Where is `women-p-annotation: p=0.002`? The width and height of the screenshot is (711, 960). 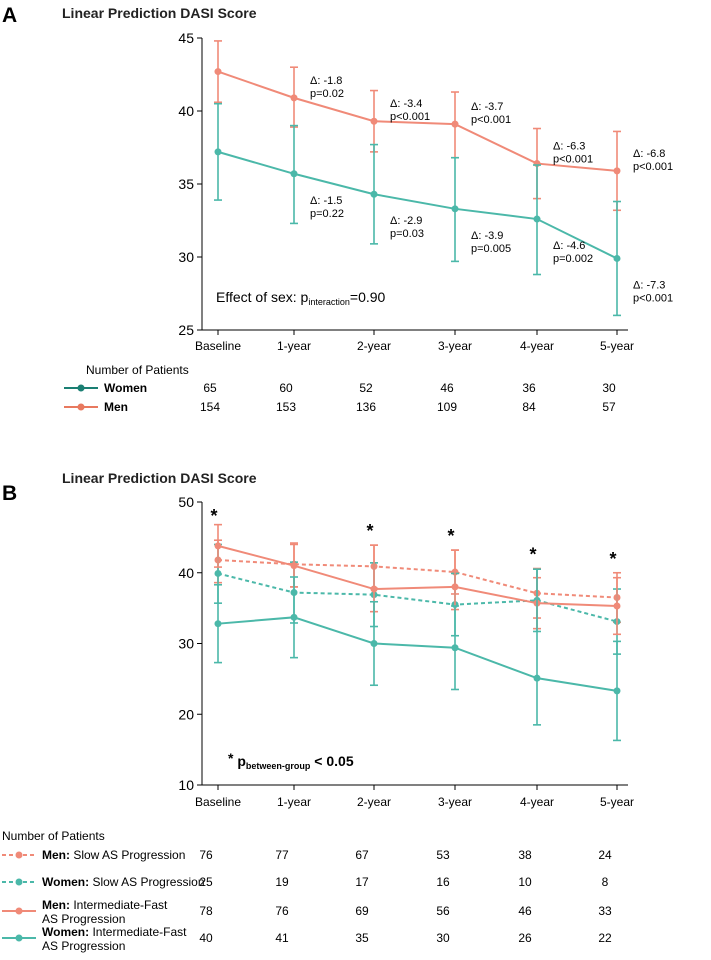
women-p-annotation: p=0.002 is located at coordinates (573, 259).